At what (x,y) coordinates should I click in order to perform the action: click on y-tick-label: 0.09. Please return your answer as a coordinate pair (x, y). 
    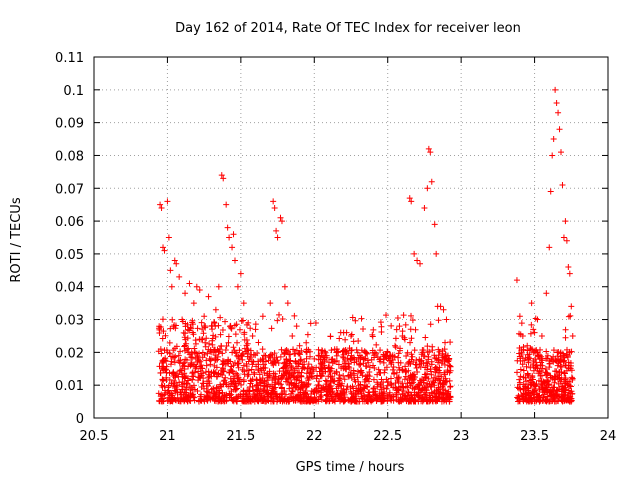
    Looking at the image, I should click on (69, 124).